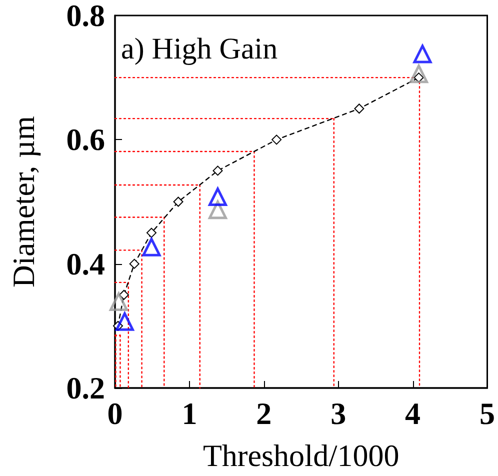 The width and height of the screenshot is (498, 476). What do you see at coordinates (85, 16) in the screenshot?
I see `y-tick-label: 0.8` at bounding box center [85, 16].